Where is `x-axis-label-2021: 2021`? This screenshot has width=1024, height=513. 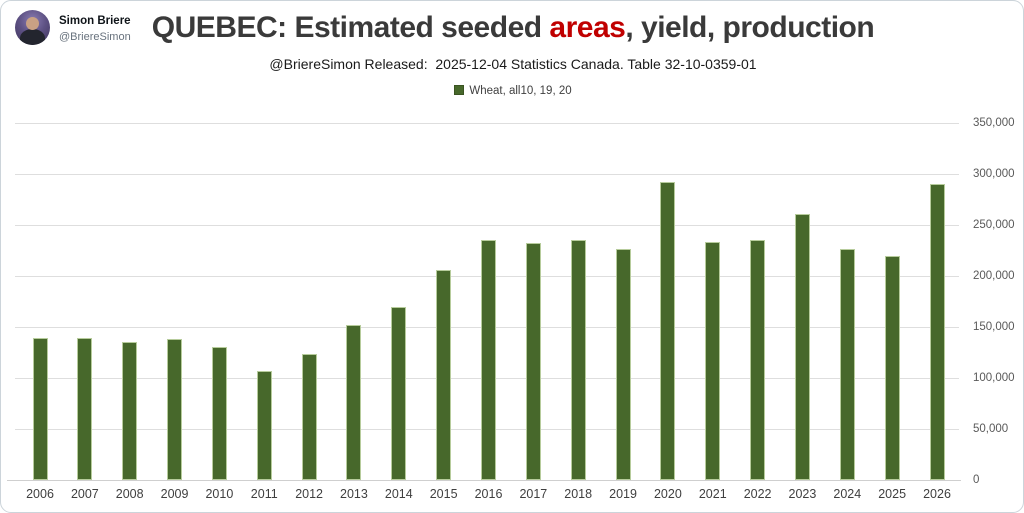 x-axis-label-2021: 2021 is located at coordinates (712, 494).